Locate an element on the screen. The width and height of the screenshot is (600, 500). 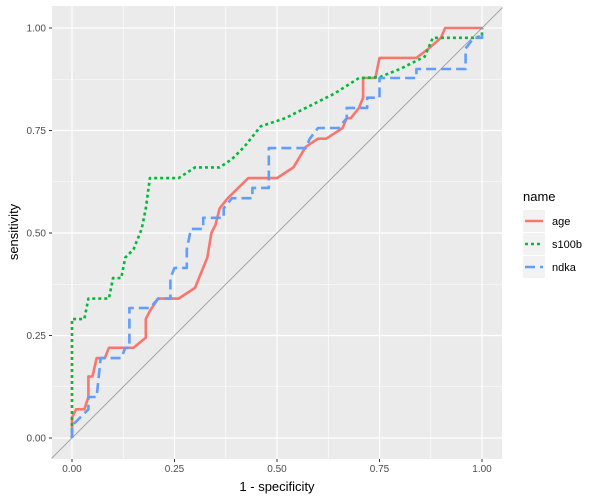
y-axis: 0.00 0.25 0.50 0.75 1.00 is located at coordinates (39, 234).